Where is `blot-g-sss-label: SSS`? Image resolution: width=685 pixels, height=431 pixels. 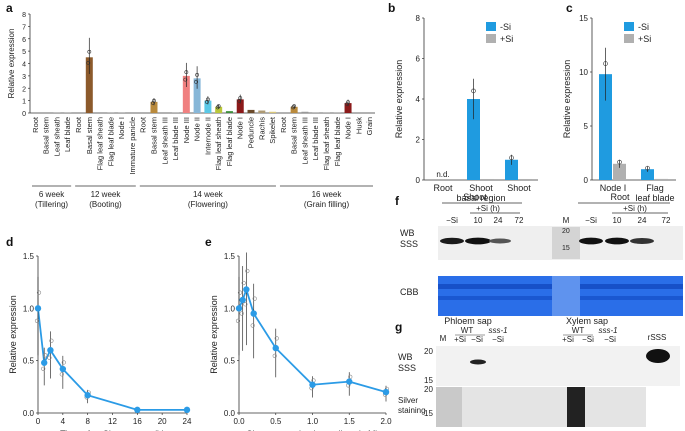
blot-g-sss-label: SSS is located at coordinates (407, 368).